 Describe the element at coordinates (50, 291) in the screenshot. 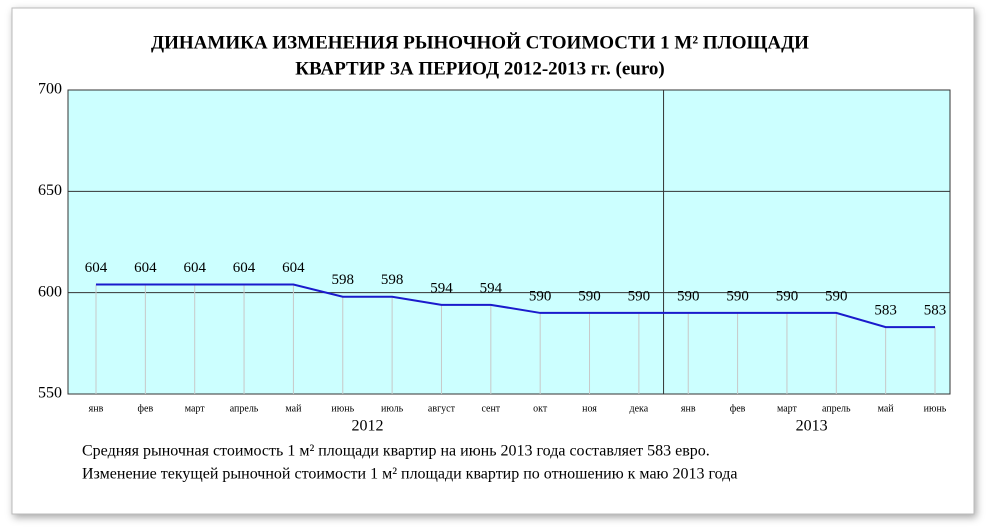

I see `y-tick-label: 600` at that location.